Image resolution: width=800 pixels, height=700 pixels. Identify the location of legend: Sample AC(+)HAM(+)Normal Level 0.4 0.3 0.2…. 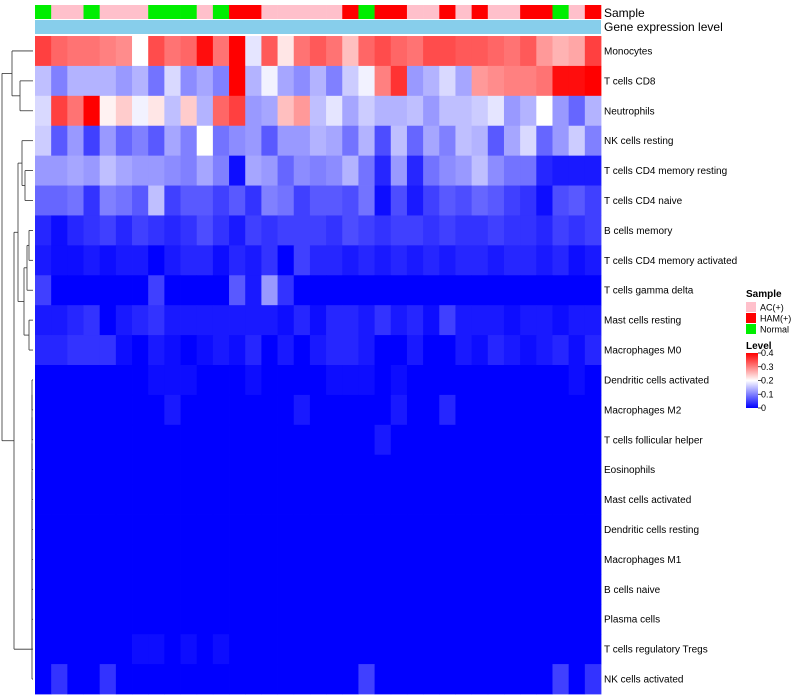
(768, 351).